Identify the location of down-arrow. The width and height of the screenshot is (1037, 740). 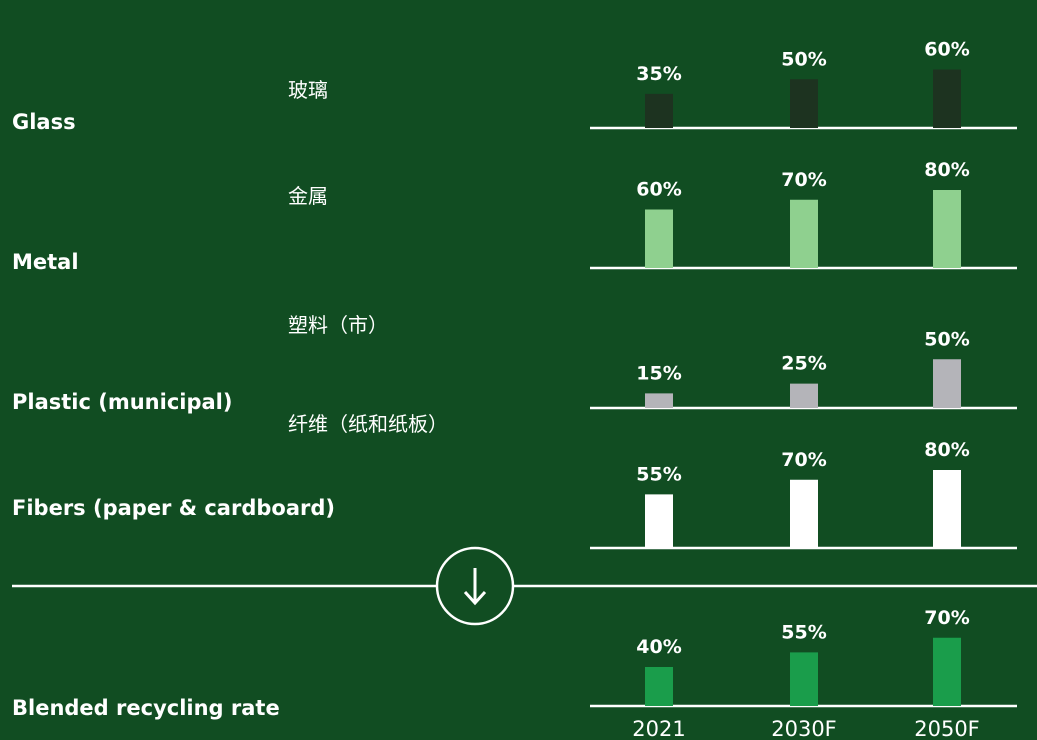
(475, 587).